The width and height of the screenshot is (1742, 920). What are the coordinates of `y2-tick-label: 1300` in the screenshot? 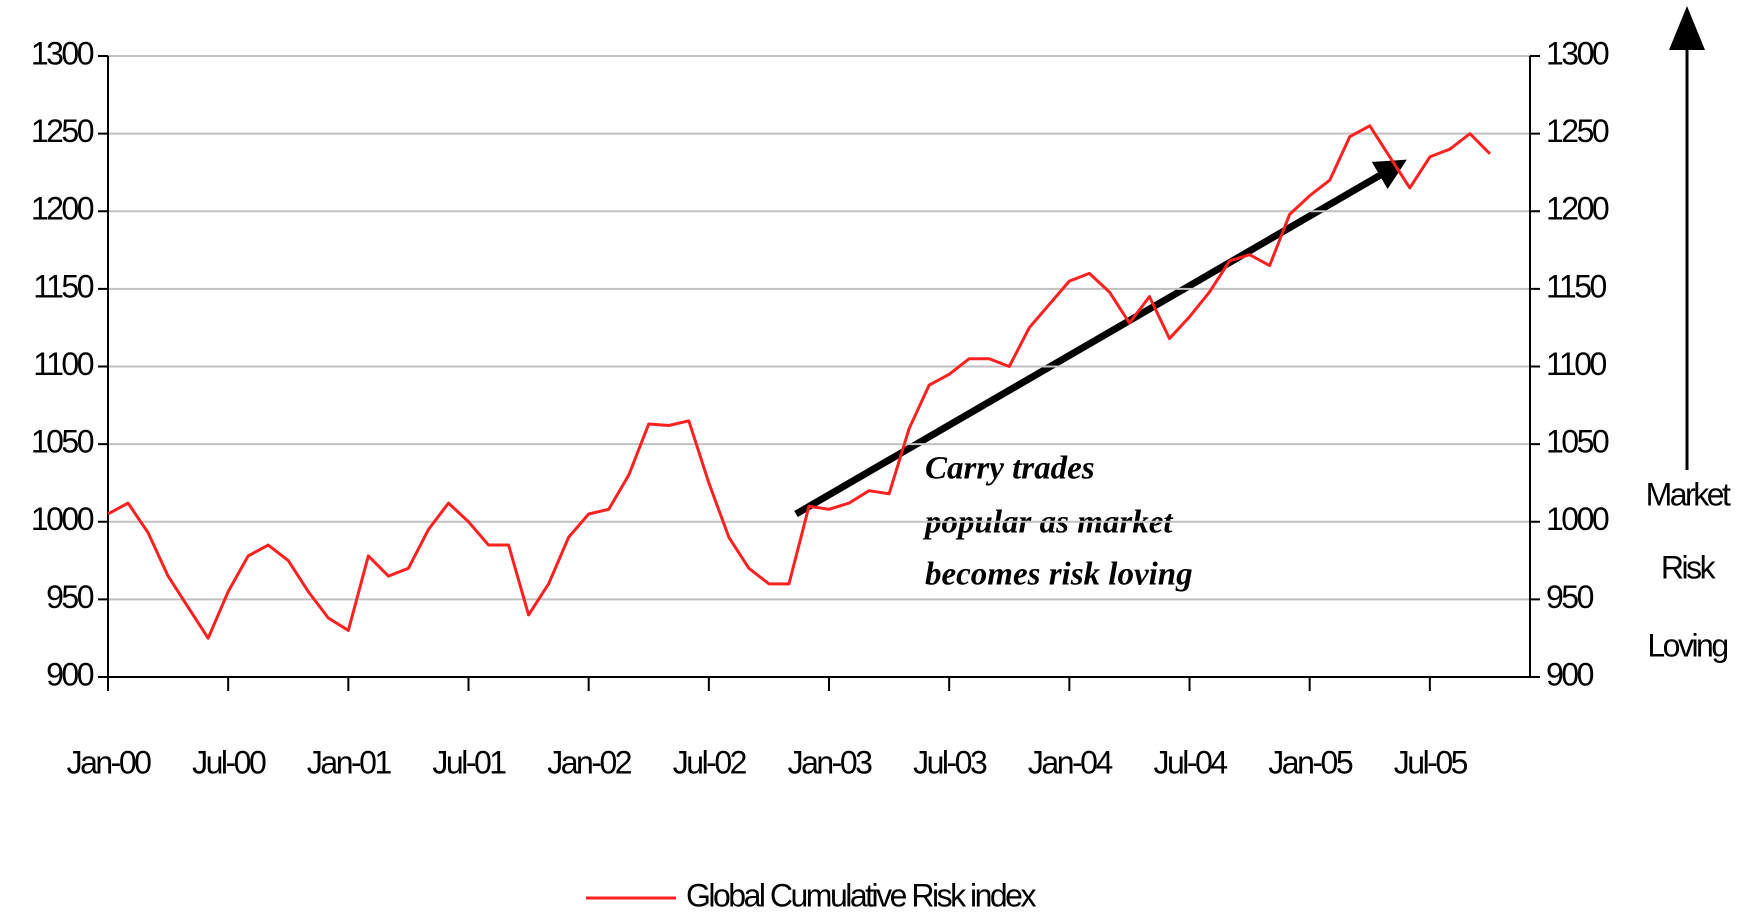 It's located at (1577, 53).